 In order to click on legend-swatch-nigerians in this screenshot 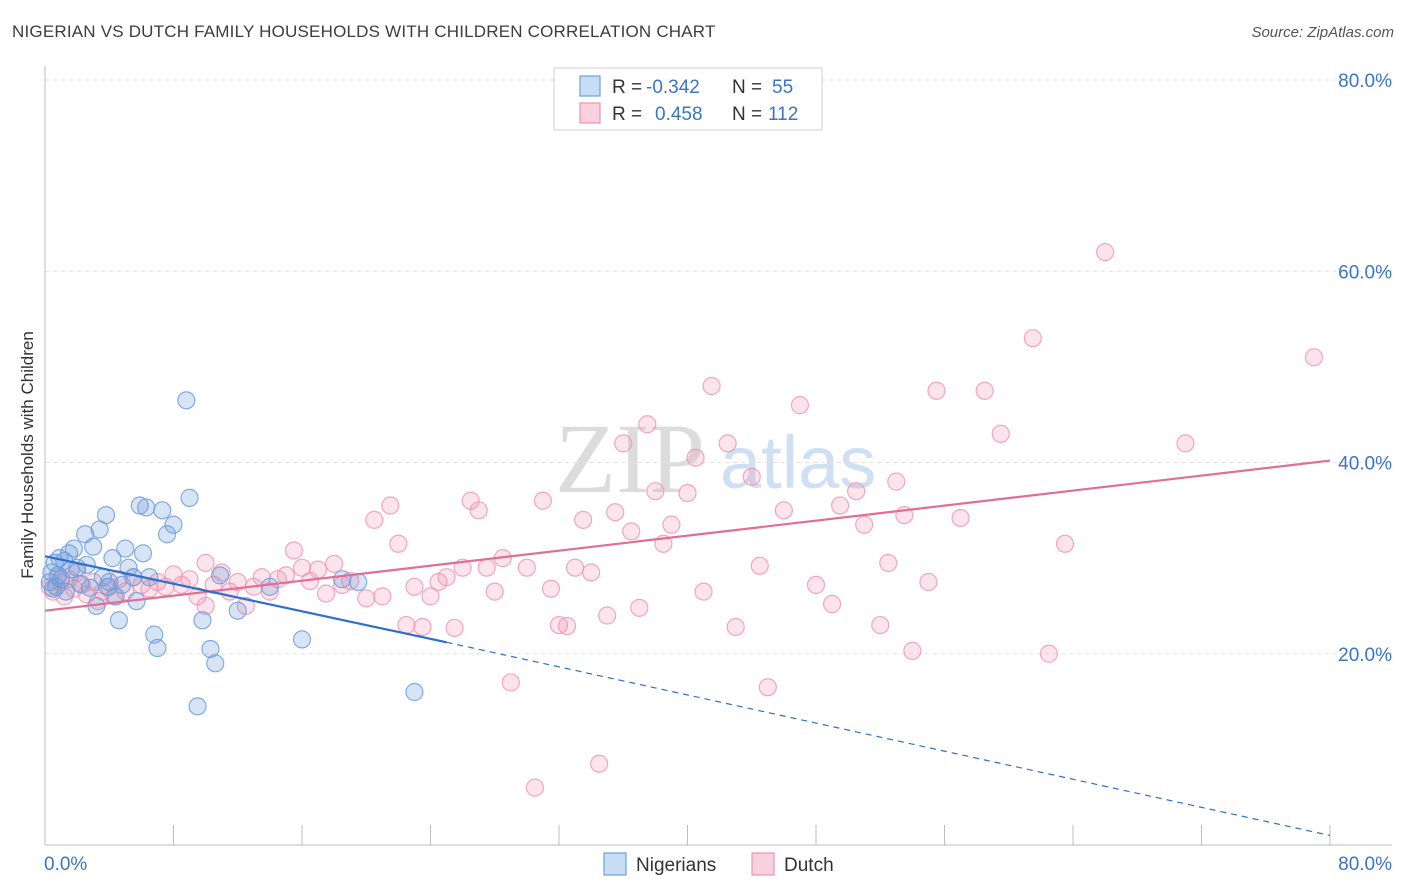, I will do `click(590, 86)`.